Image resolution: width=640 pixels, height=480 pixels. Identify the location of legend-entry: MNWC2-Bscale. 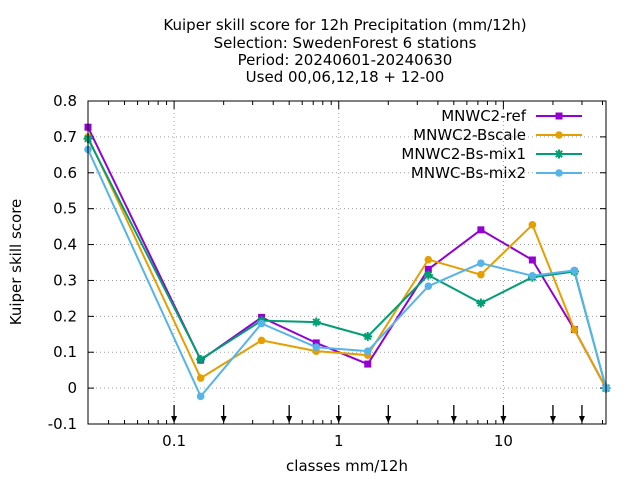
(497, 135).